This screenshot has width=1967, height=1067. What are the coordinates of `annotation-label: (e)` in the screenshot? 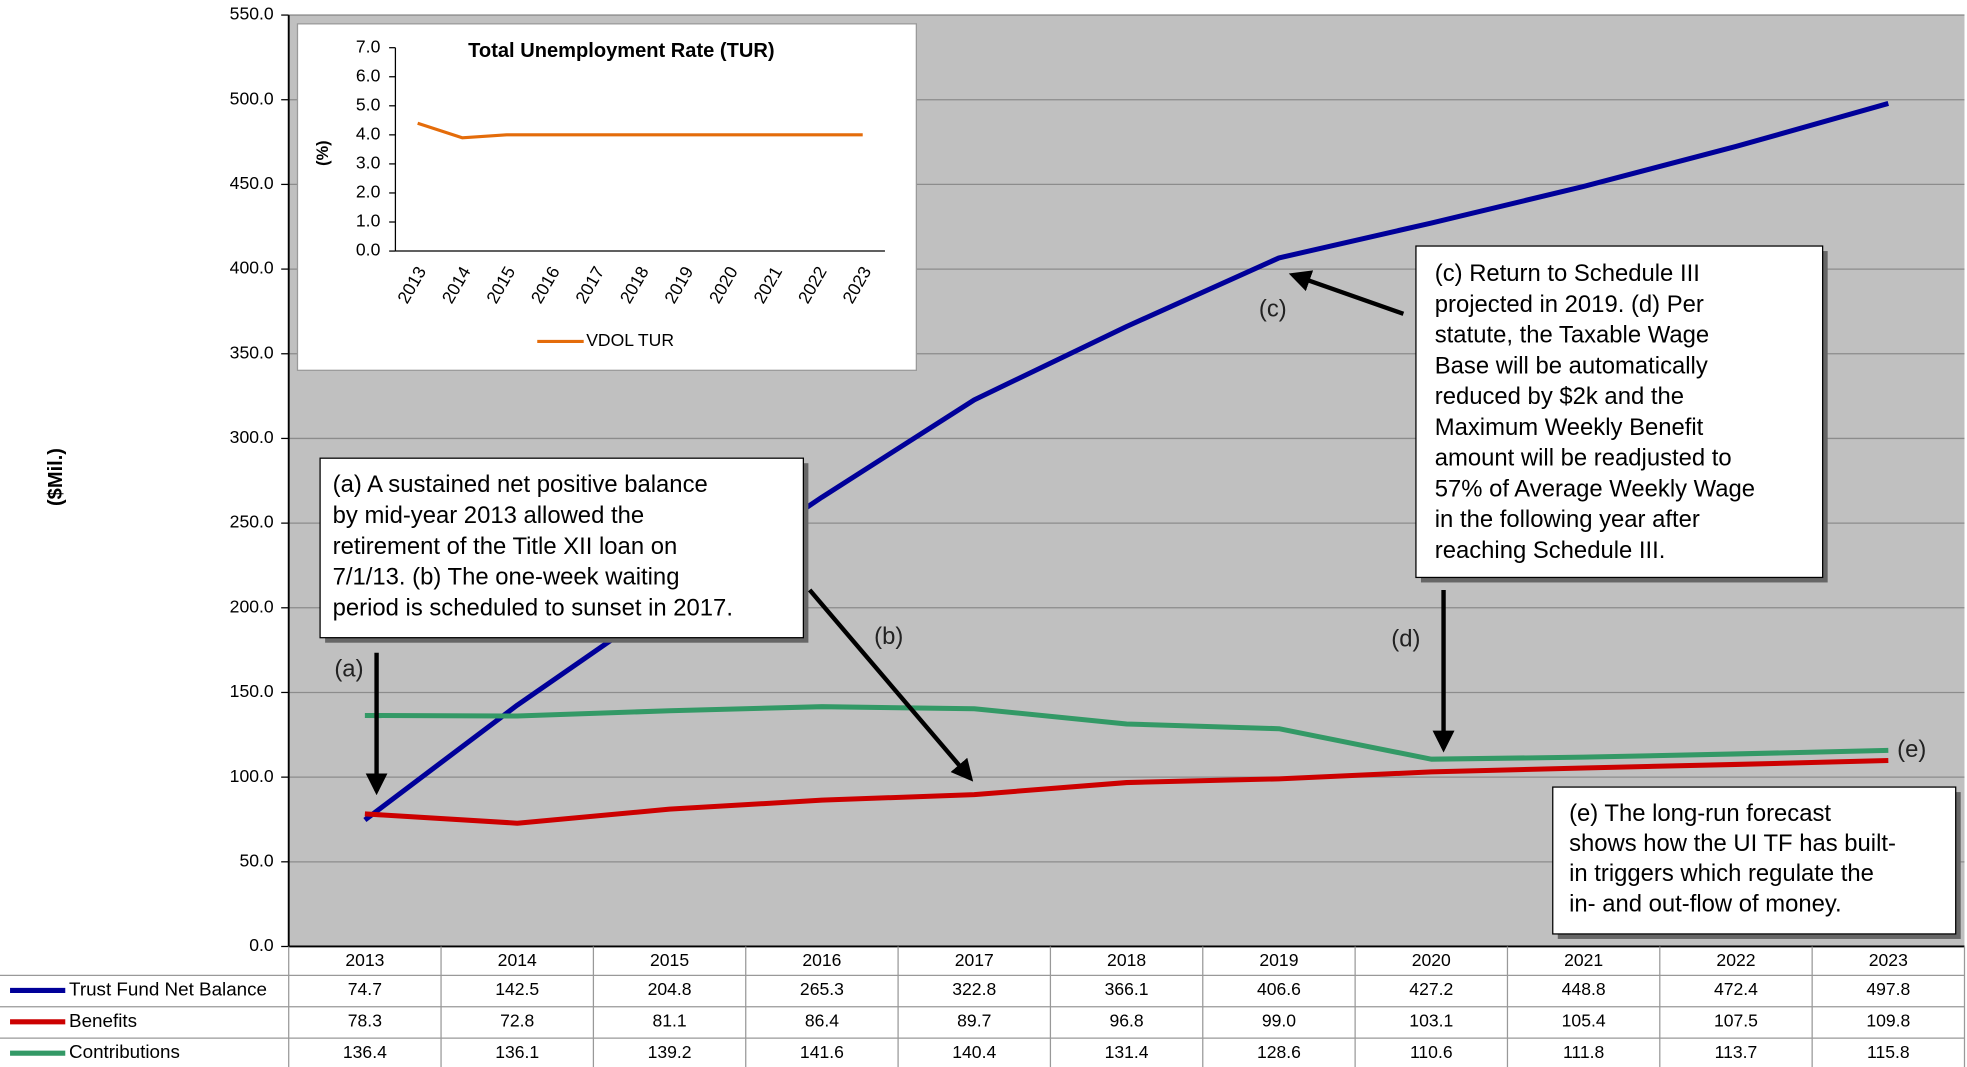 It's located at (1911, 749).